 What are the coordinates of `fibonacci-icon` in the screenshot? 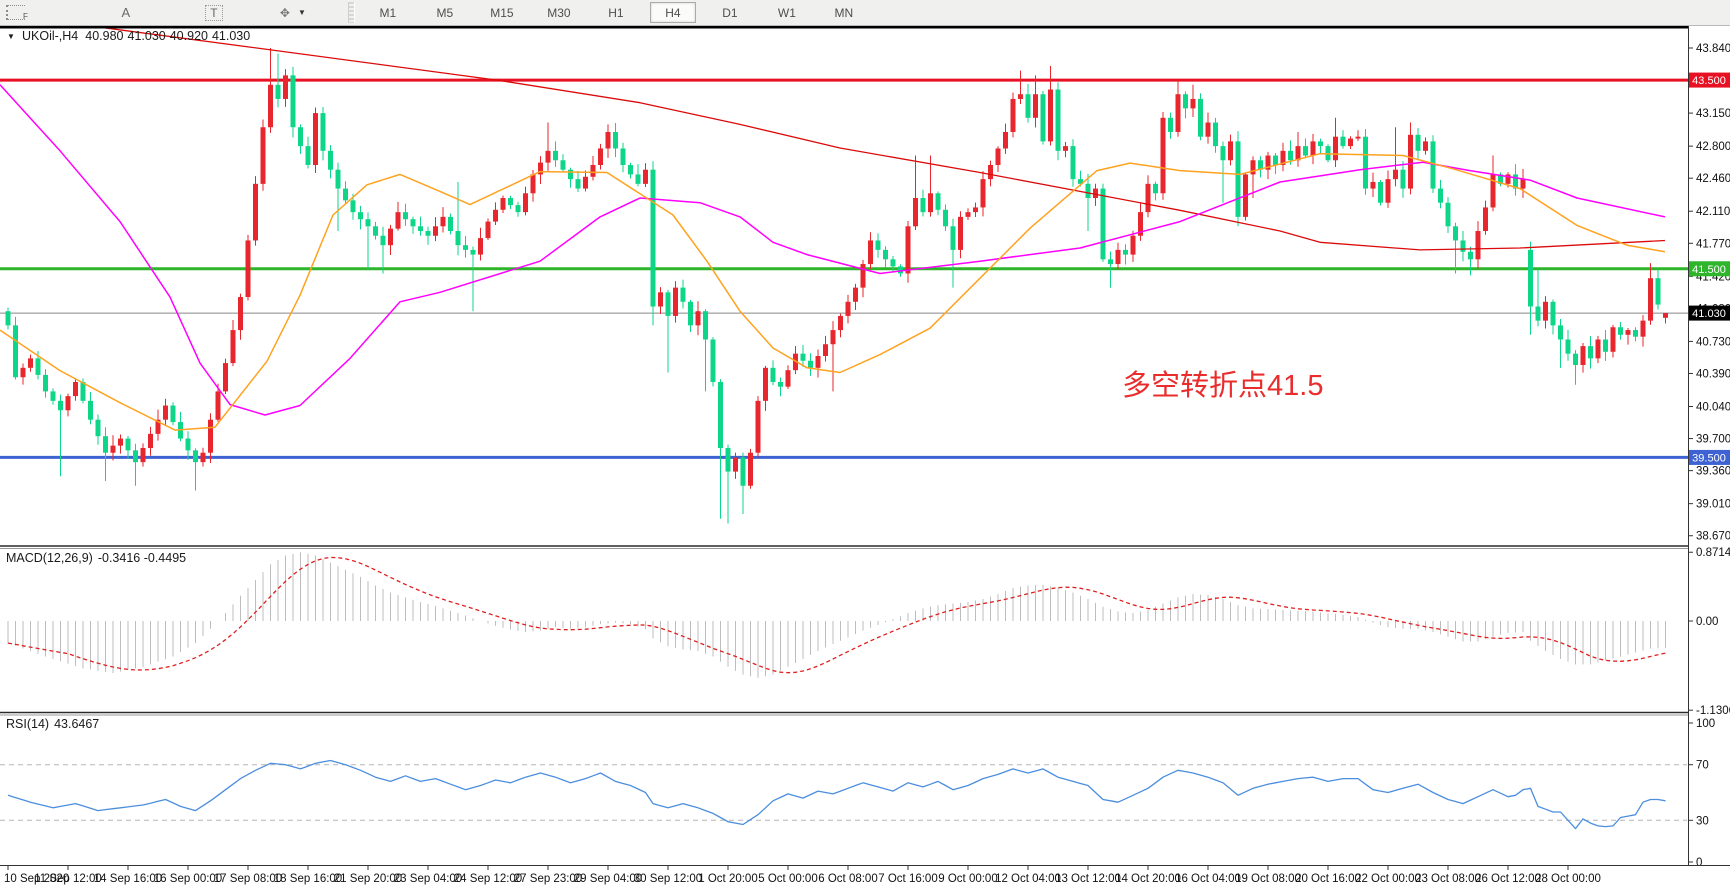 It's located at (15, 12).